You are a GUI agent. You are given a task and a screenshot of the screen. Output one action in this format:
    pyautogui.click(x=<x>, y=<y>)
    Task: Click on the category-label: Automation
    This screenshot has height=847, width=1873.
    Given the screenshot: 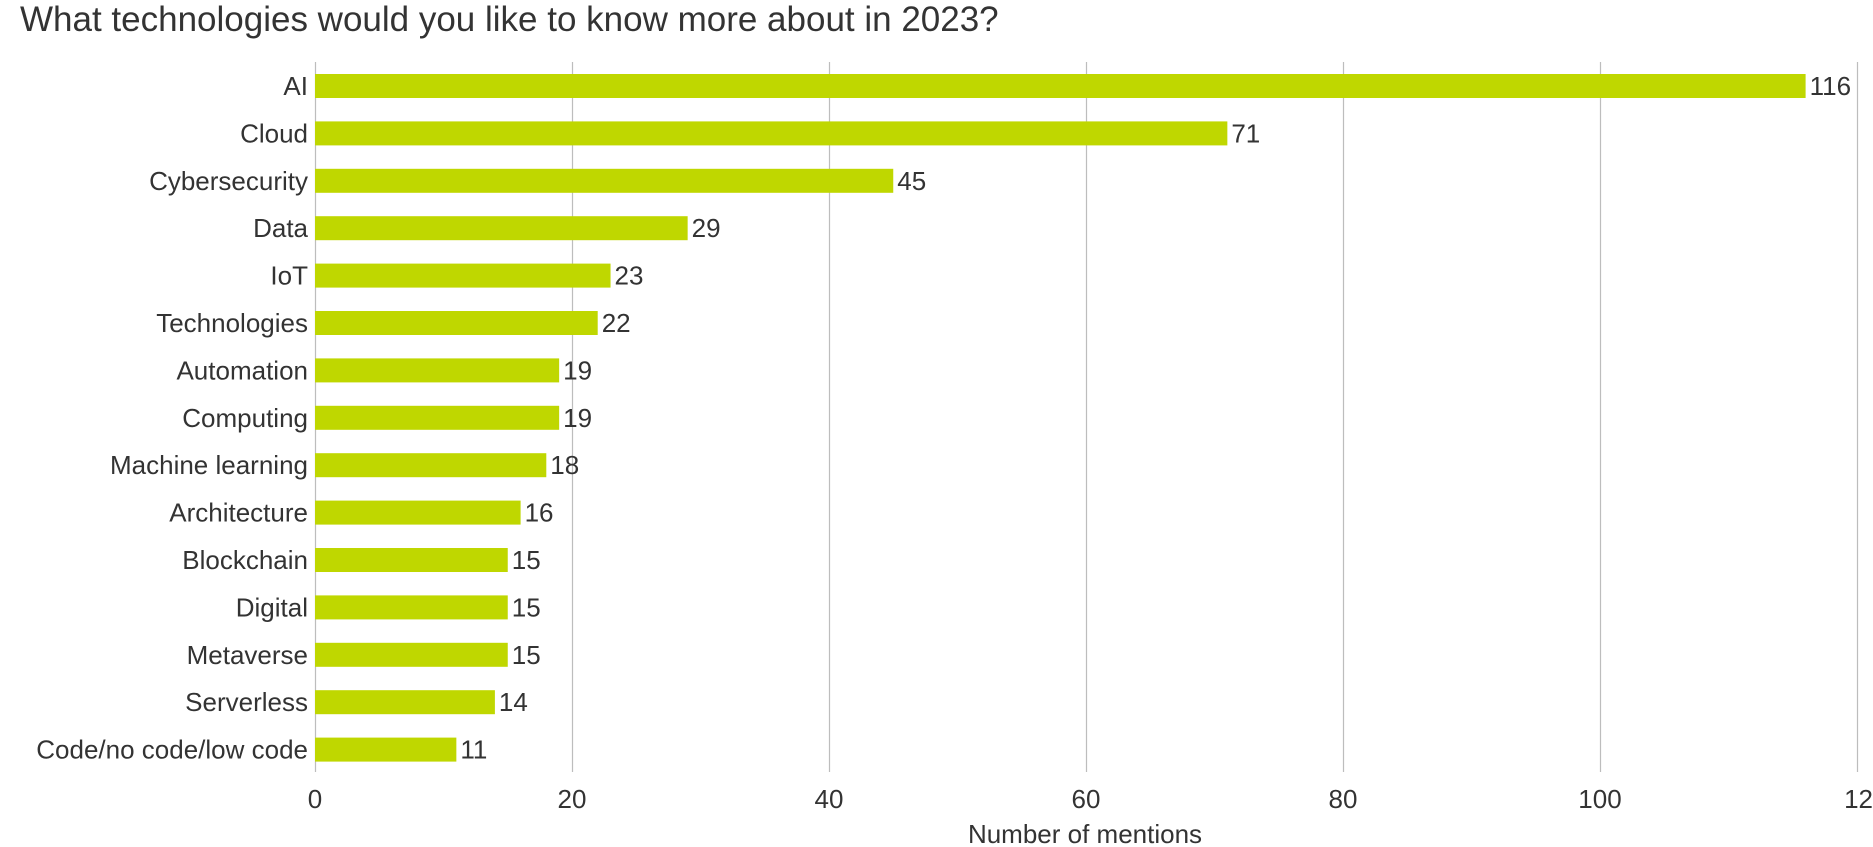 What is the action you would take?
    pyautogui.click(x=242, y=370)
    